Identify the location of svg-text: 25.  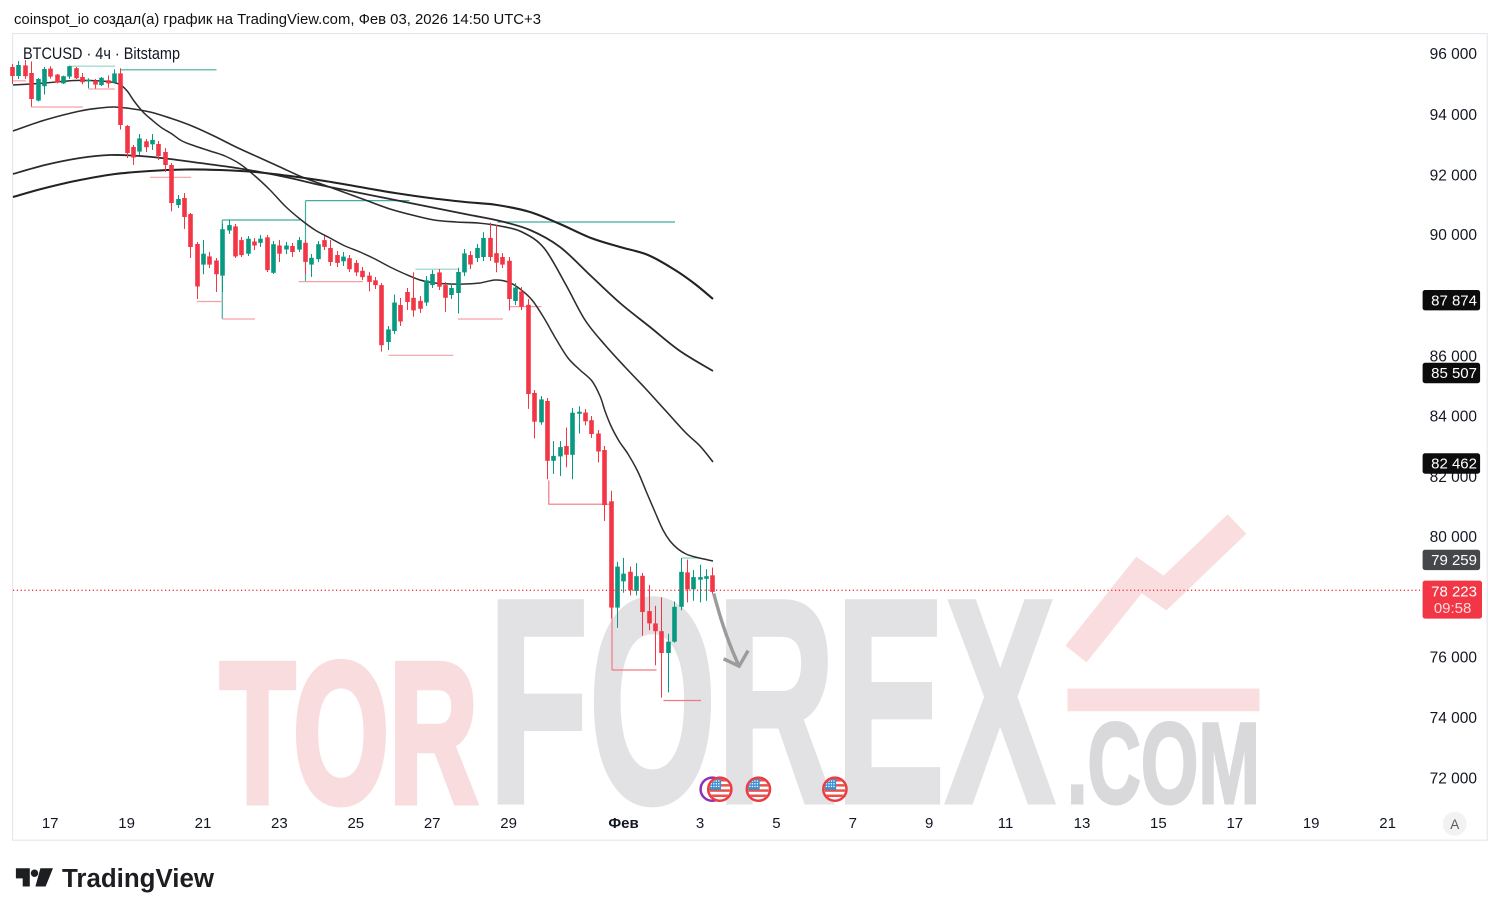
(355, 823).